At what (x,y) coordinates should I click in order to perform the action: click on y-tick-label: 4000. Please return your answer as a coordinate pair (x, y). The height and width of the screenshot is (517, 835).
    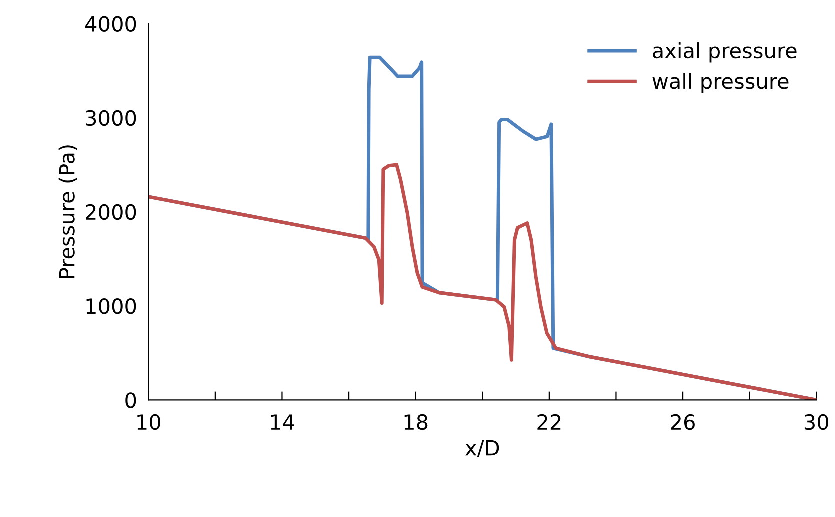
    Looking at the image, I should click on (111, 24).